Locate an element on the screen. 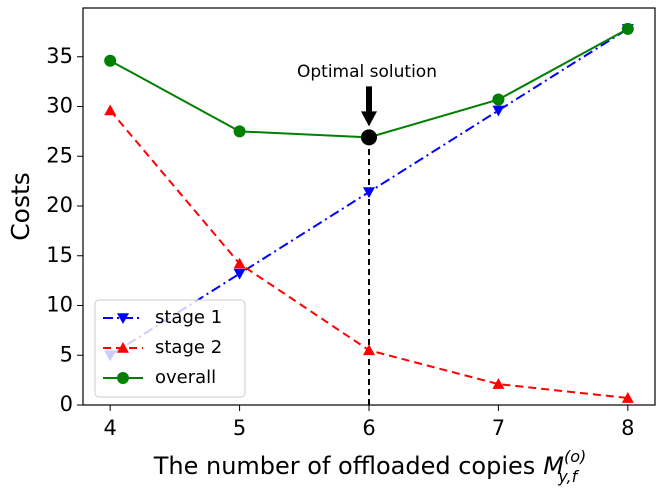  y-tick-label: 20 is located at coordinates (59, 205).